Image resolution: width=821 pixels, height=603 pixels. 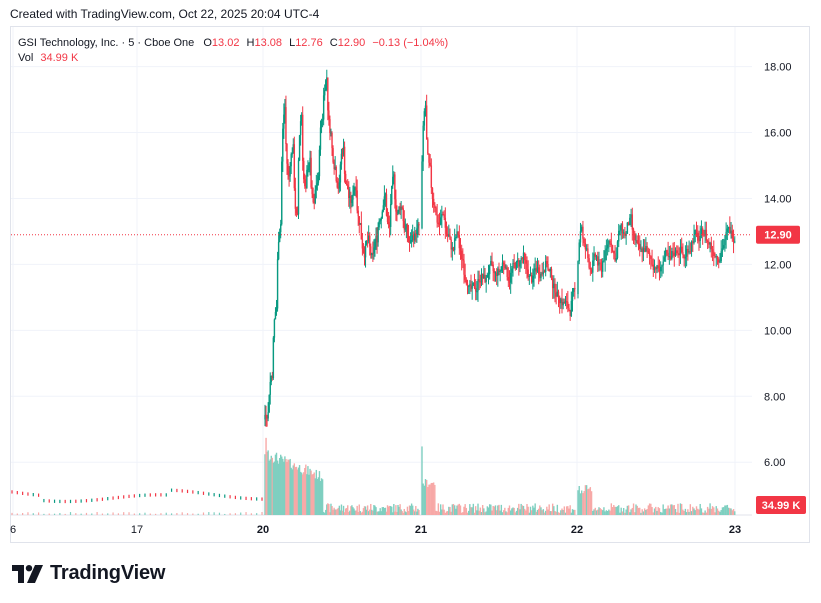 I want to click on last-price-badge, so click(x=778, y=234).